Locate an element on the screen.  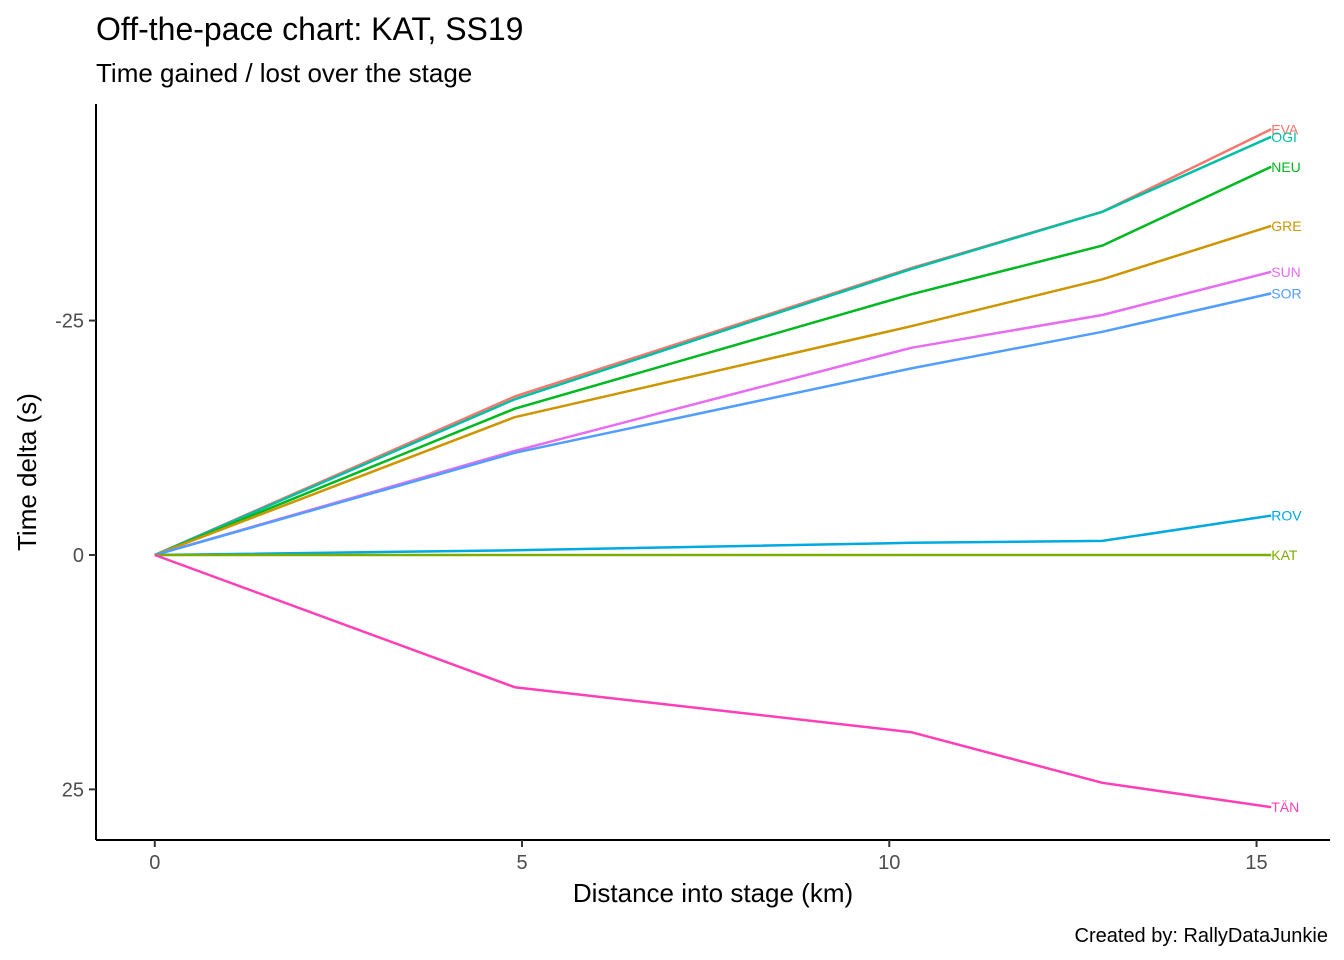
x-tick-label: 0 is located at coordinates (154, 863).